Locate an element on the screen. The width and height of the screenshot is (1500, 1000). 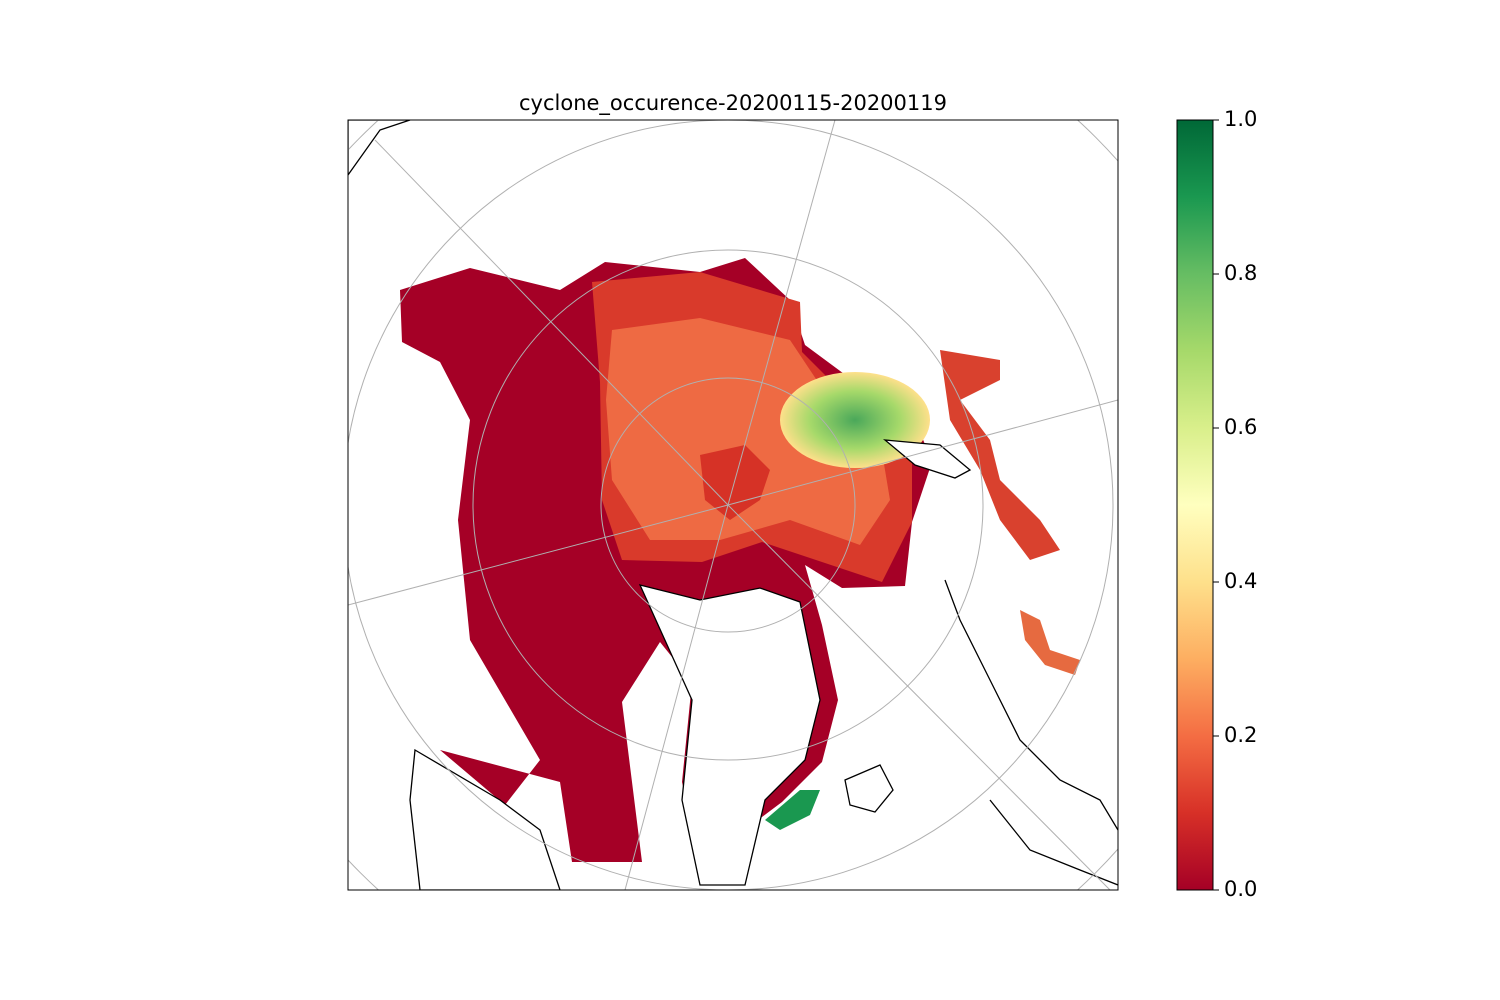
north-america is located at coordinates (454, 505).